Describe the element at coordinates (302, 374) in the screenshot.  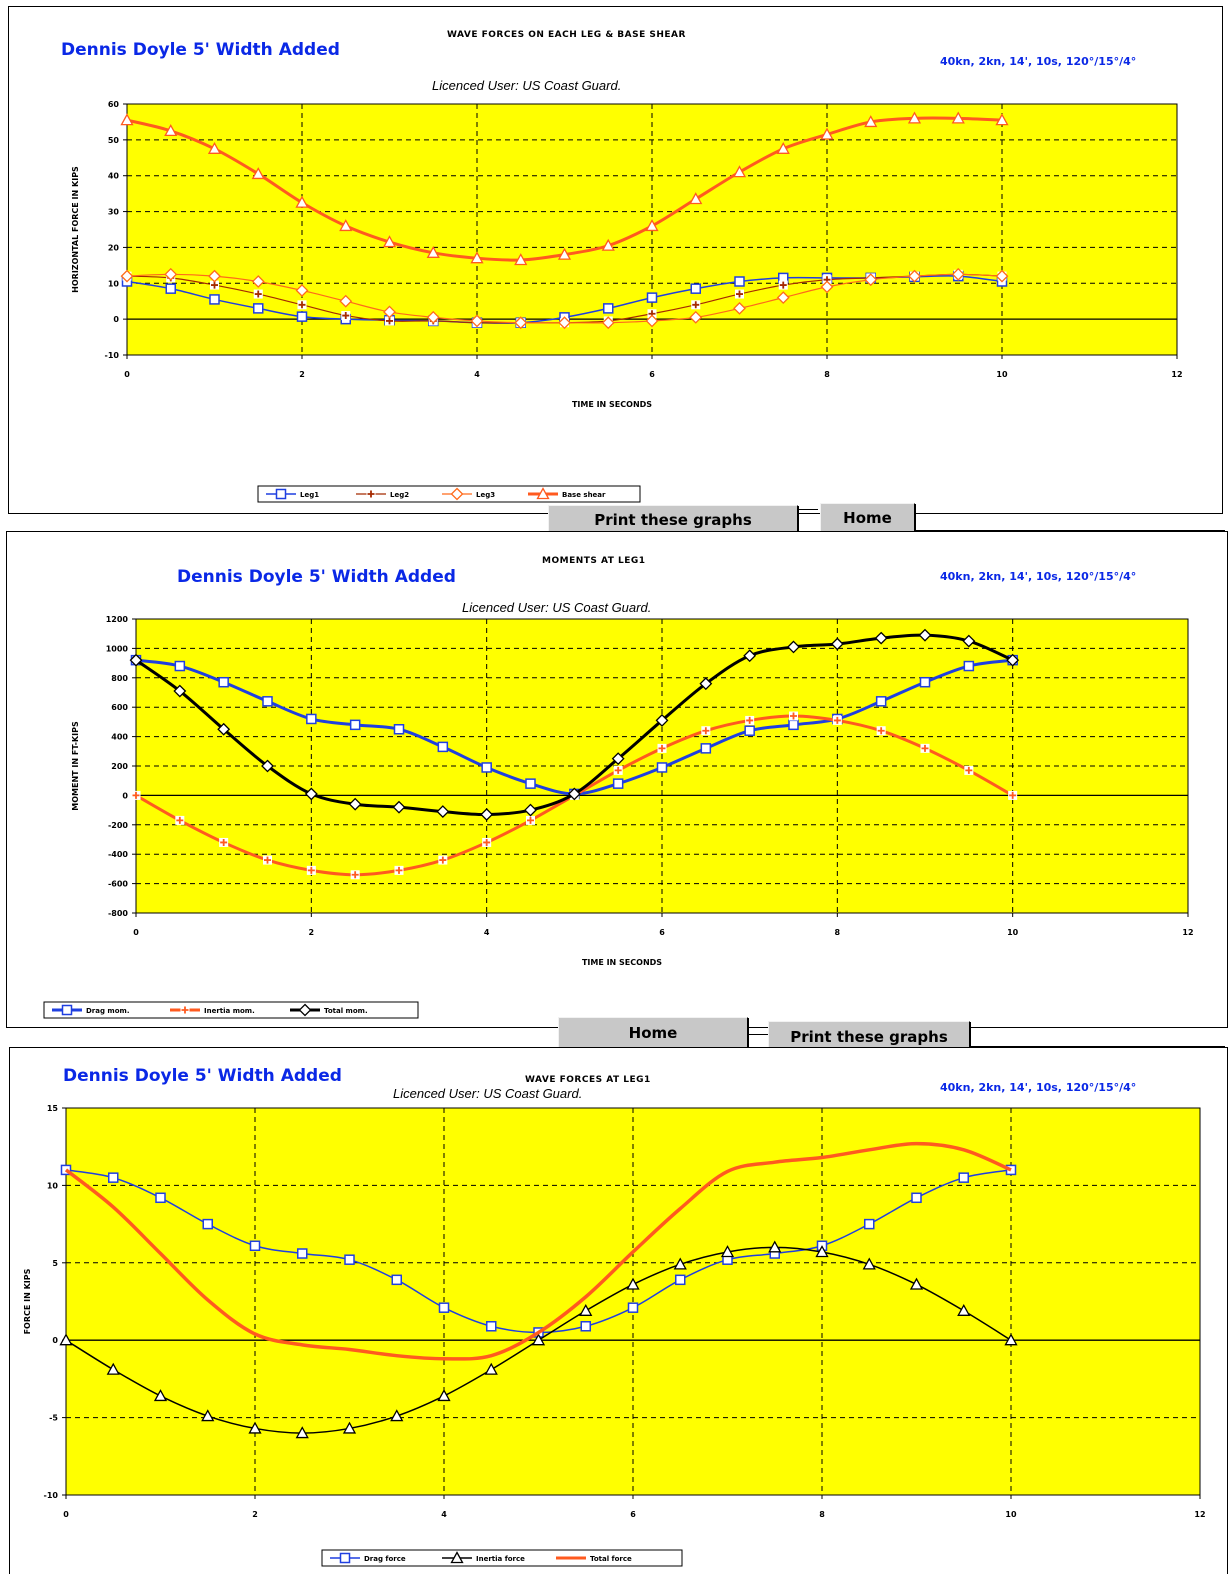
I see `x-tick-label: 2` at that location.